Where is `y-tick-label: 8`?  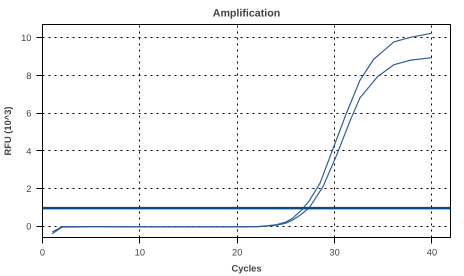 y-tick-label: 8 is located at coordinates (29, 75).